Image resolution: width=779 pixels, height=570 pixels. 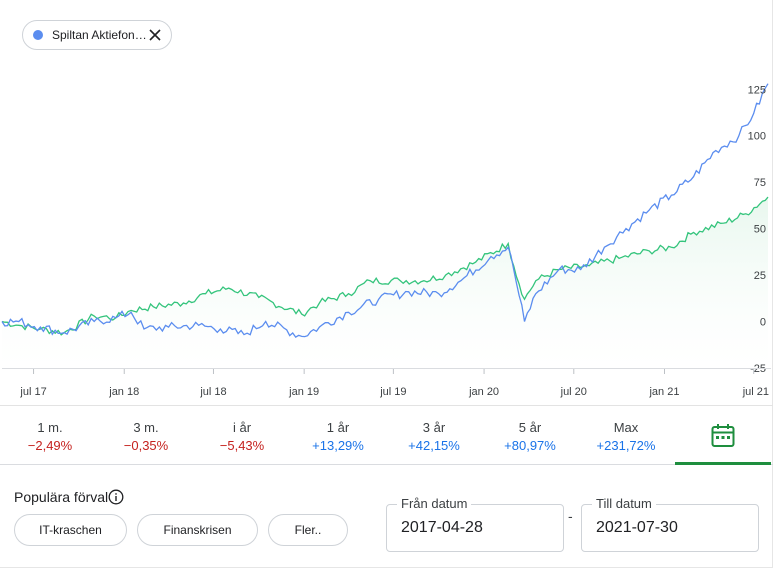 I want to click on y-tick-label: 25, so click(x=760, y=276).